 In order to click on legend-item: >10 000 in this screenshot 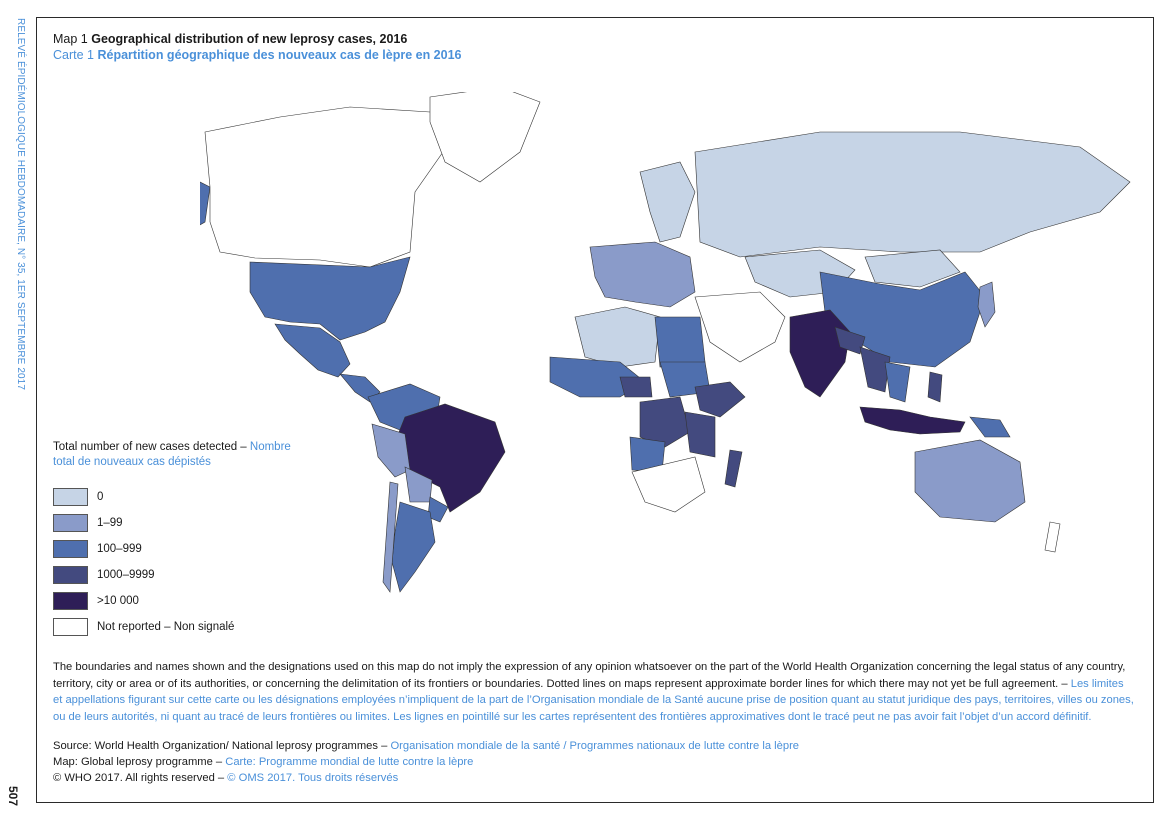, I will do `click(183, 601)`.